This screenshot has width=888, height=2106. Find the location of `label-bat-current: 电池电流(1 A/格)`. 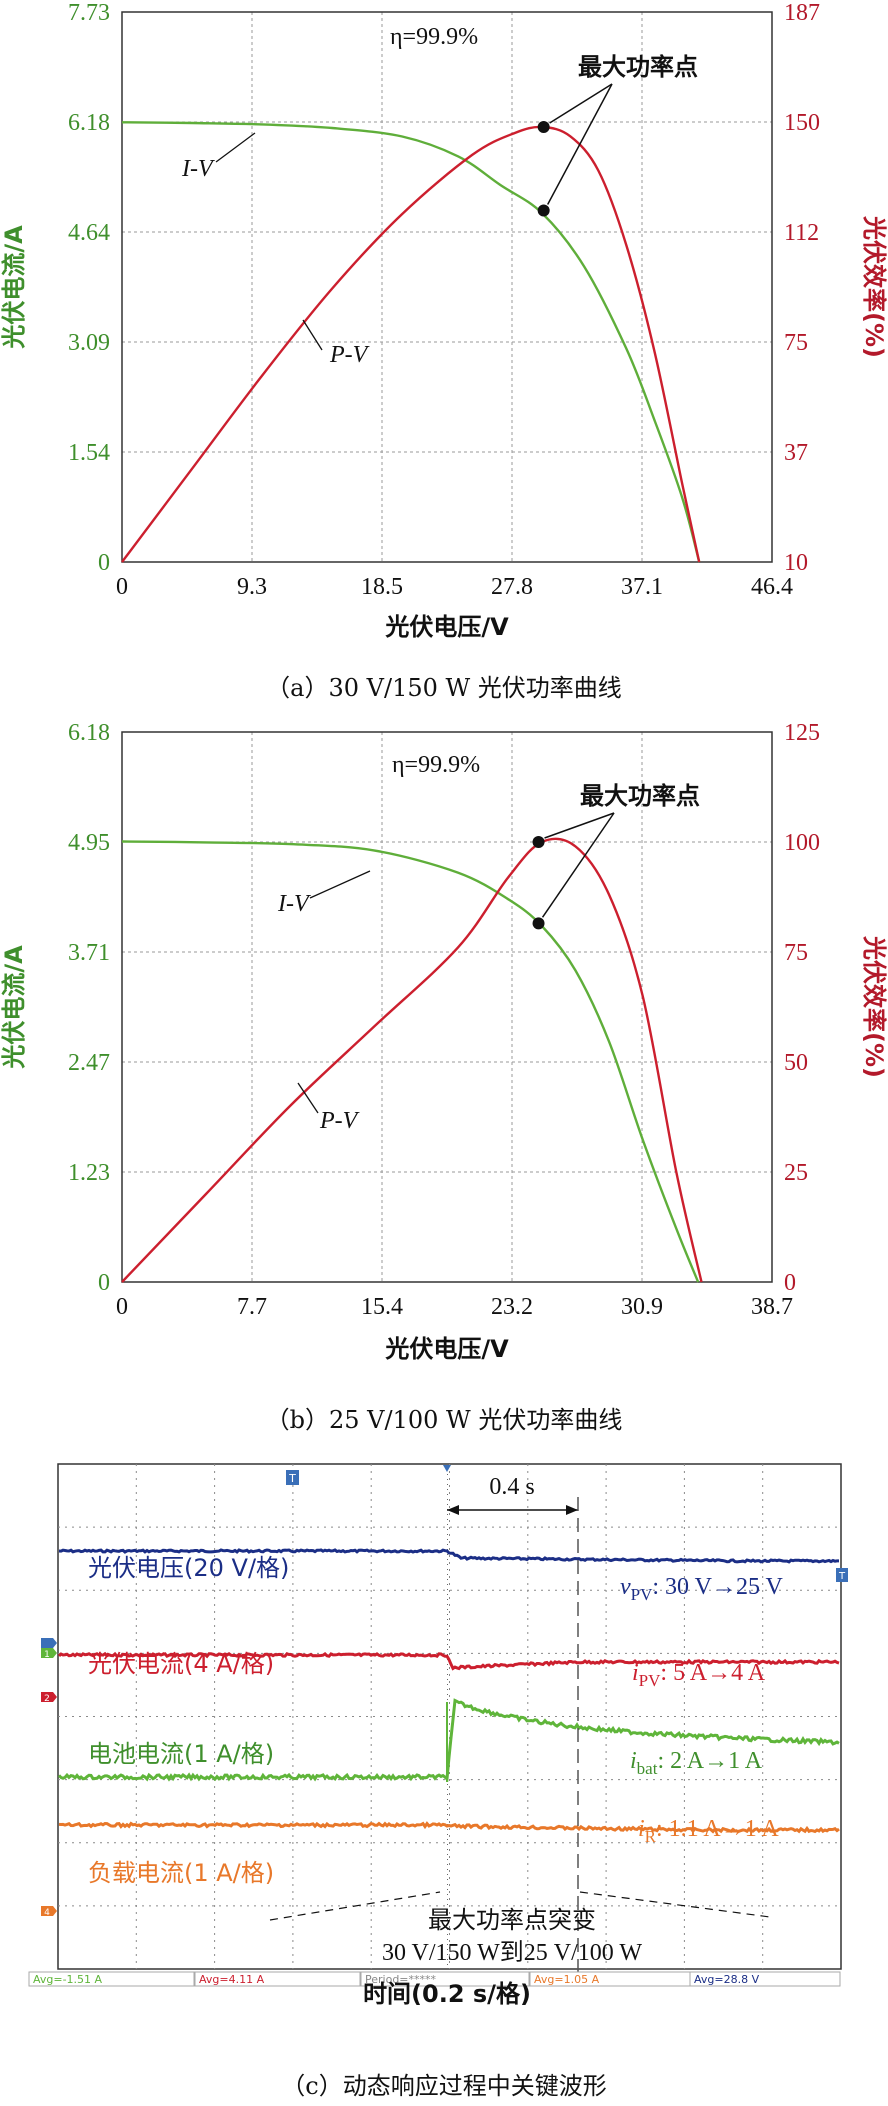

label-bat-current: 电池电流(1 A/格) is located at coordinates (181, 1754).